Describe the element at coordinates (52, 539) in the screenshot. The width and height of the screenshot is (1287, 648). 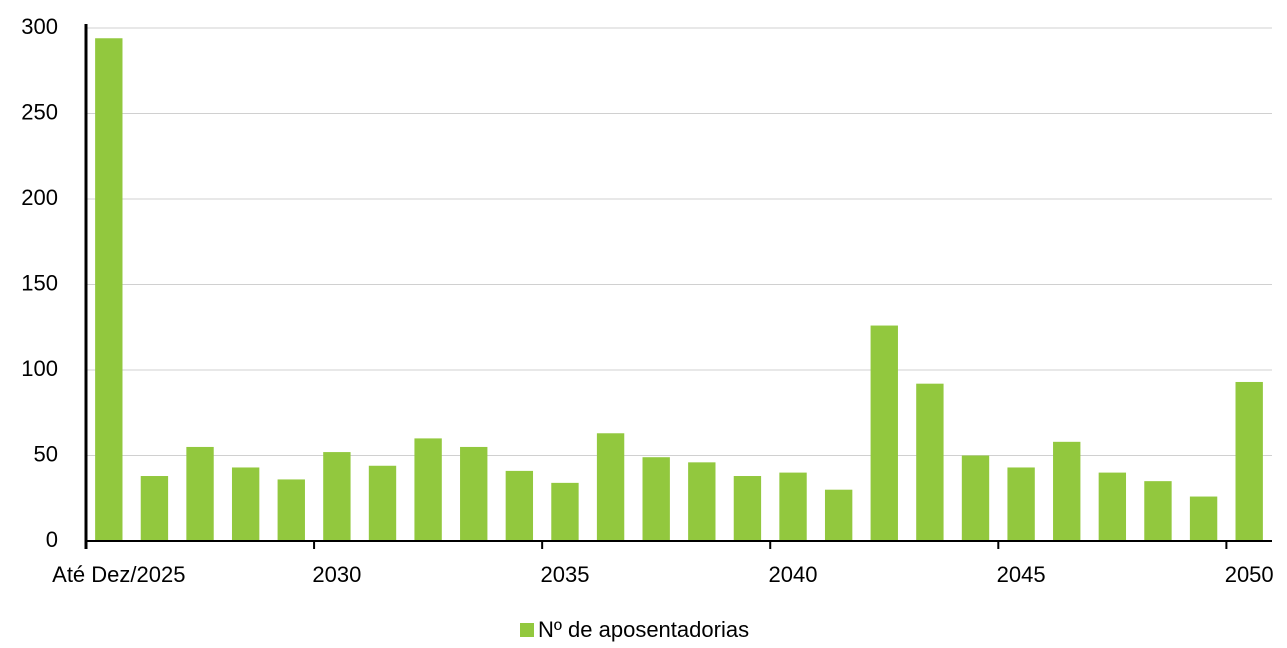
I see `y-tick-label: 0` at that location.